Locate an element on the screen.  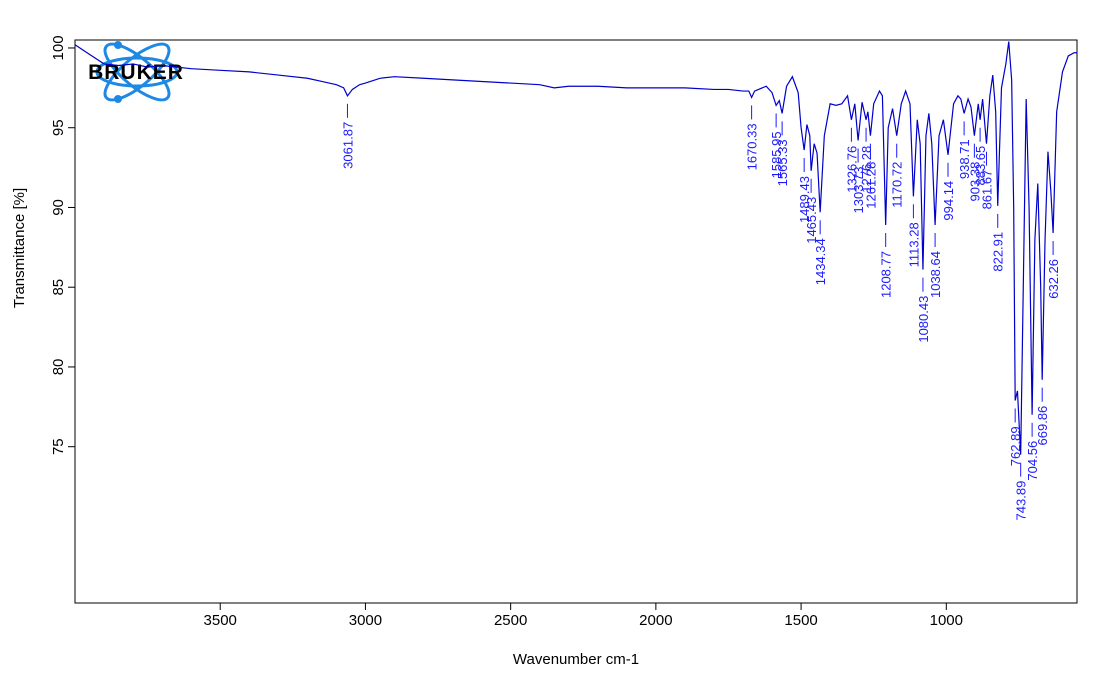
x-tick-label: 3500 is located at coordinates (220, 620).